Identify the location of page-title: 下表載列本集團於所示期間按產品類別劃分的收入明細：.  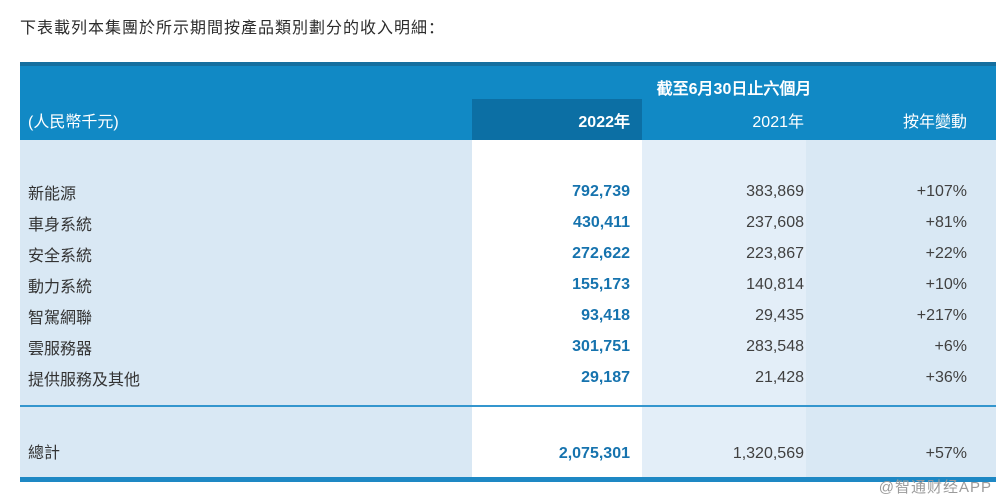
(233, 28).